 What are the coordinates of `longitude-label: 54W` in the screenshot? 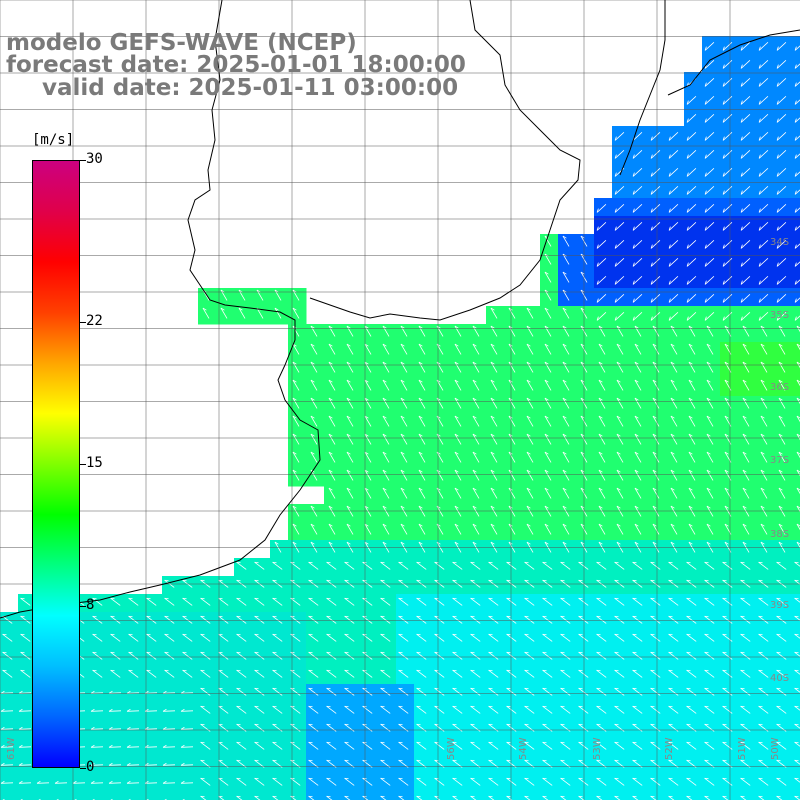 It's located at (523, 748).